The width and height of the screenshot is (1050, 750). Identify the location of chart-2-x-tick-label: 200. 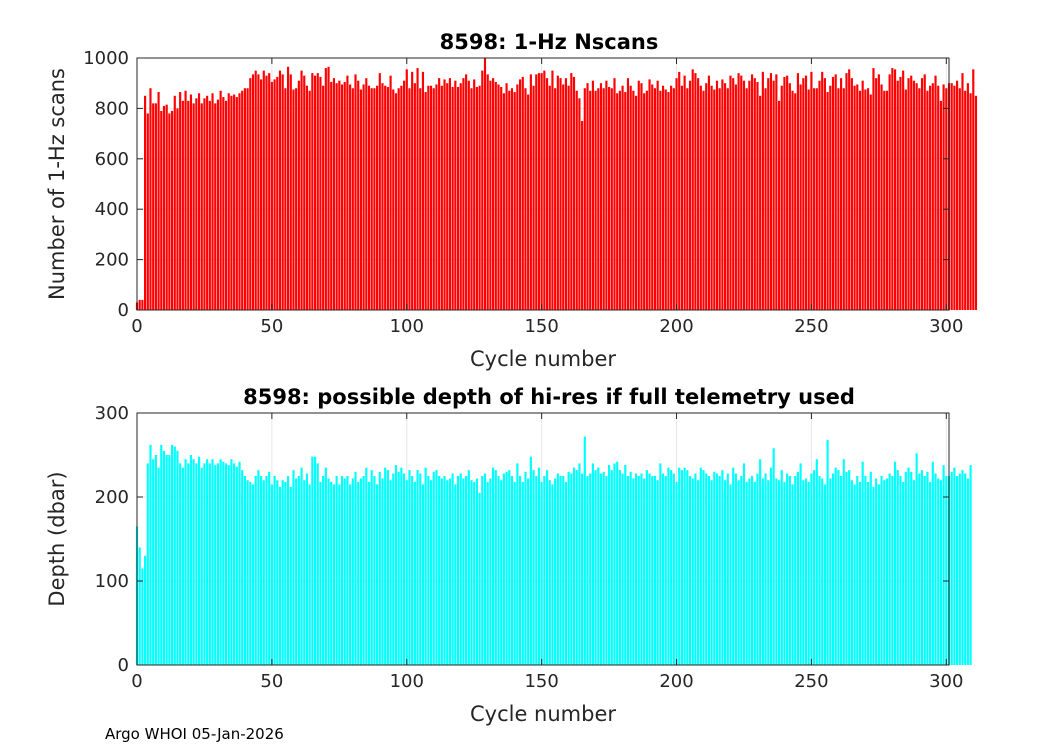
(676, 681).